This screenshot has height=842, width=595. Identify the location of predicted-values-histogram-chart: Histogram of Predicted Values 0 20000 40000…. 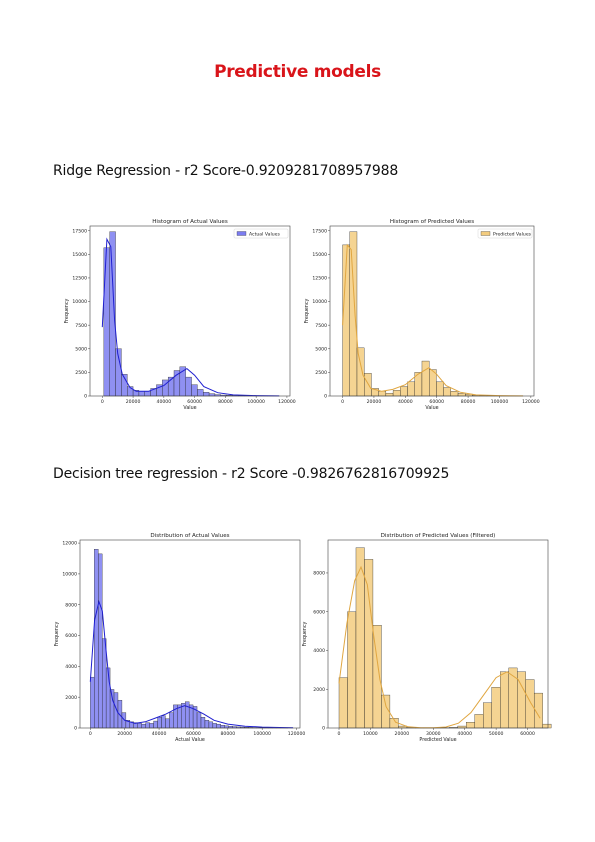
(422, 315).